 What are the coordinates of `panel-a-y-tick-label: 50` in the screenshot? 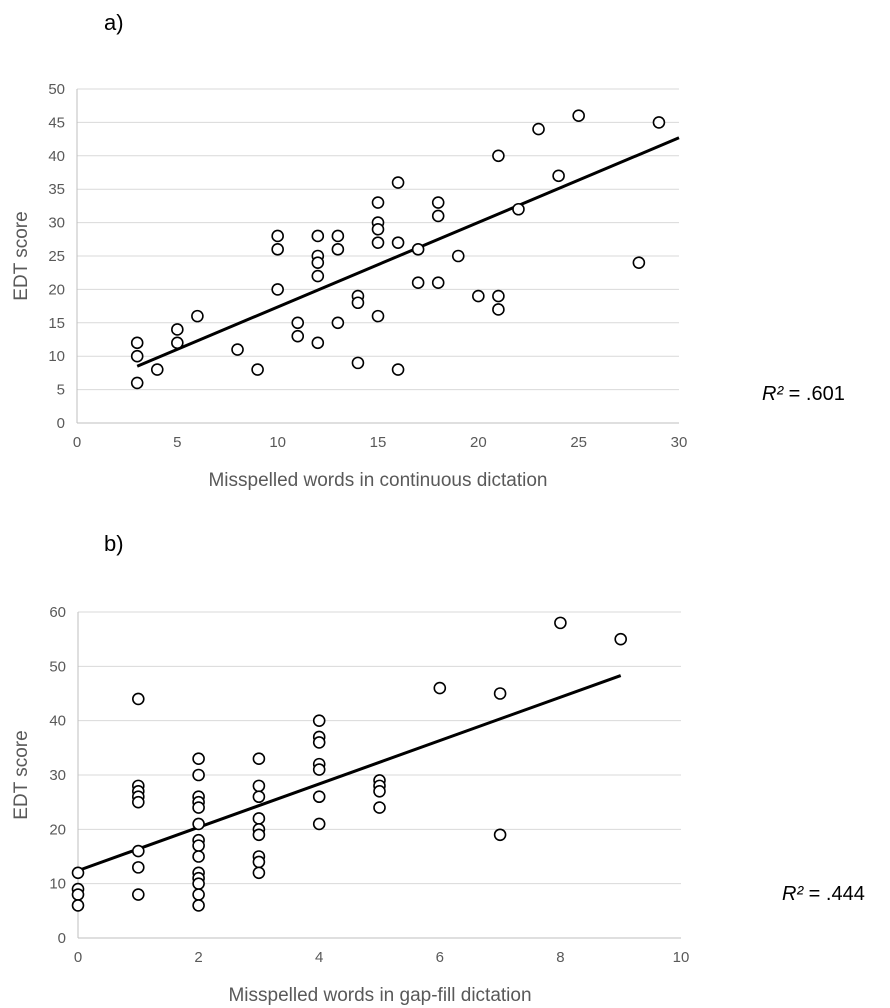 It's located at (56, 89).